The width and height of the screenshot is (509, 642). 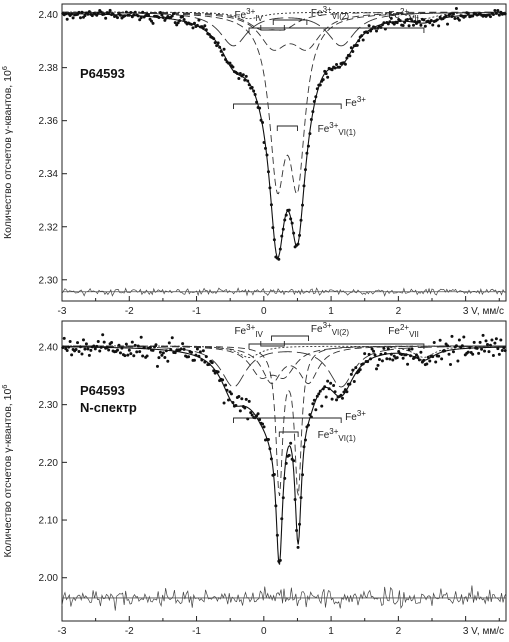 What do you see at coordinates (414, 18) in the screenshot?
I see `annotation-subscript: VII` at bounding box center [414, 18].